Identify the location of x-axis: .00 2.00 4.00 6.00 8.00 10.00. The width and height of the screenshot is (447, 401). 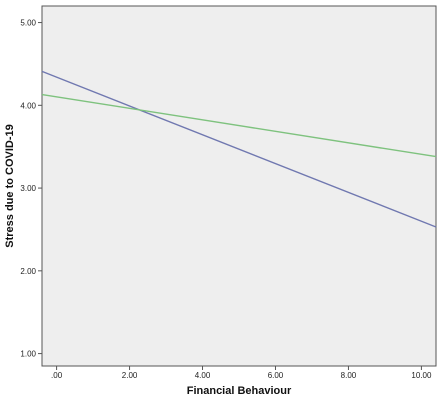
(241, 373).